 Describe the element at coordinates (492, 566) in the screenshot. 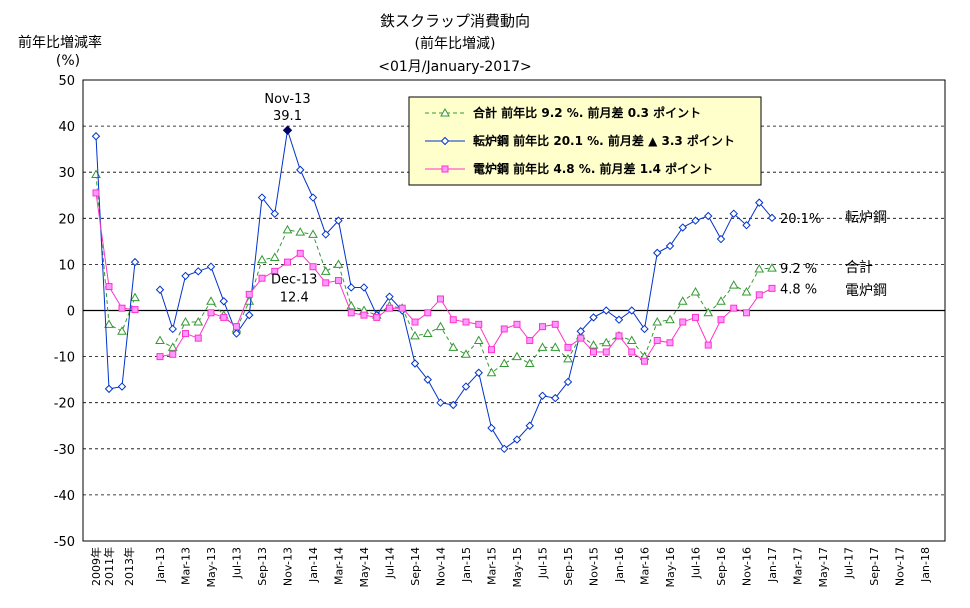

I see `x-tick-label: Mar-15` at that location.